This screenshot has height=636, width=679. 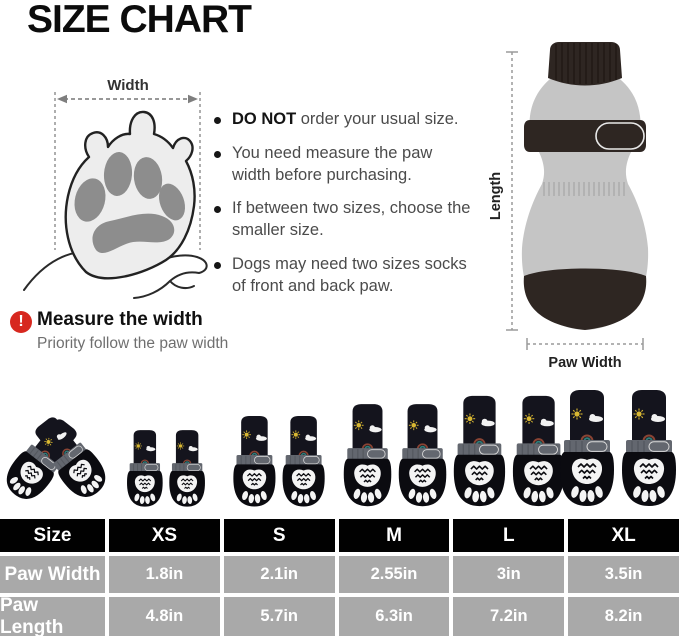 I want to click on sock-cuff, so click(x=585, y=64).